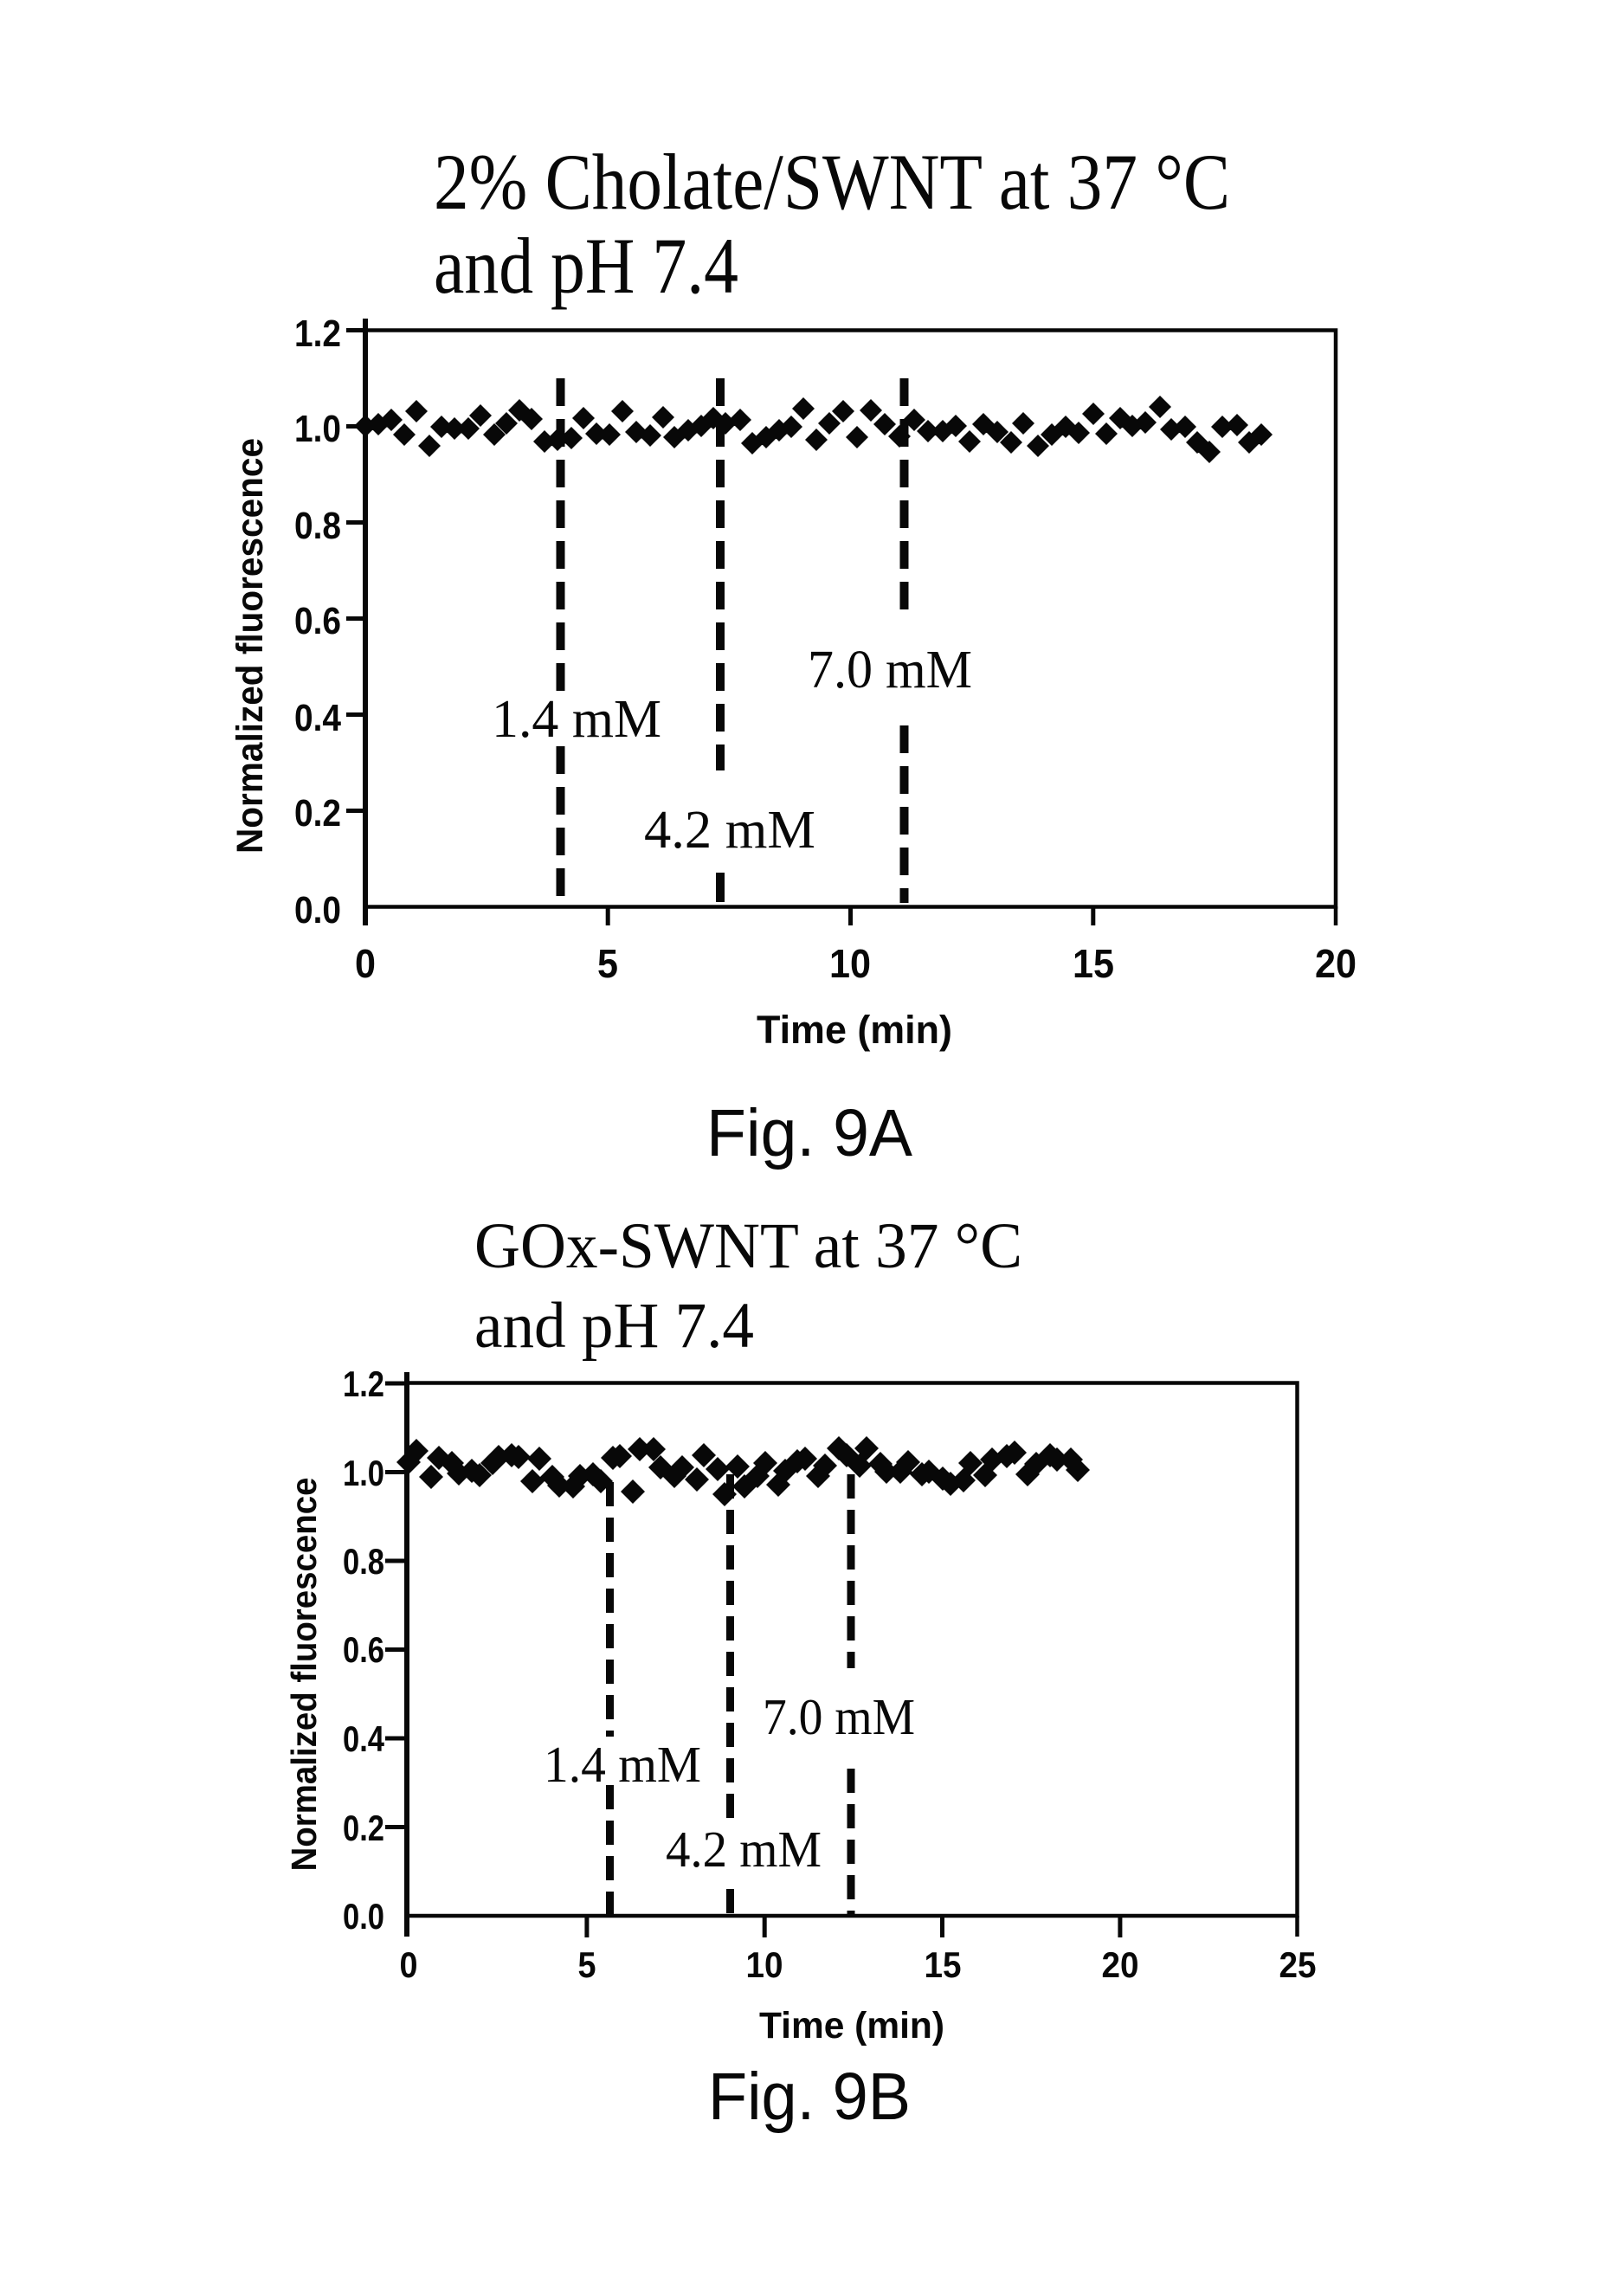 The image size is (1624, 2269). I want to click on svg-text: 2% Cholate/SWNT at 37 °C, so click(832, 182).